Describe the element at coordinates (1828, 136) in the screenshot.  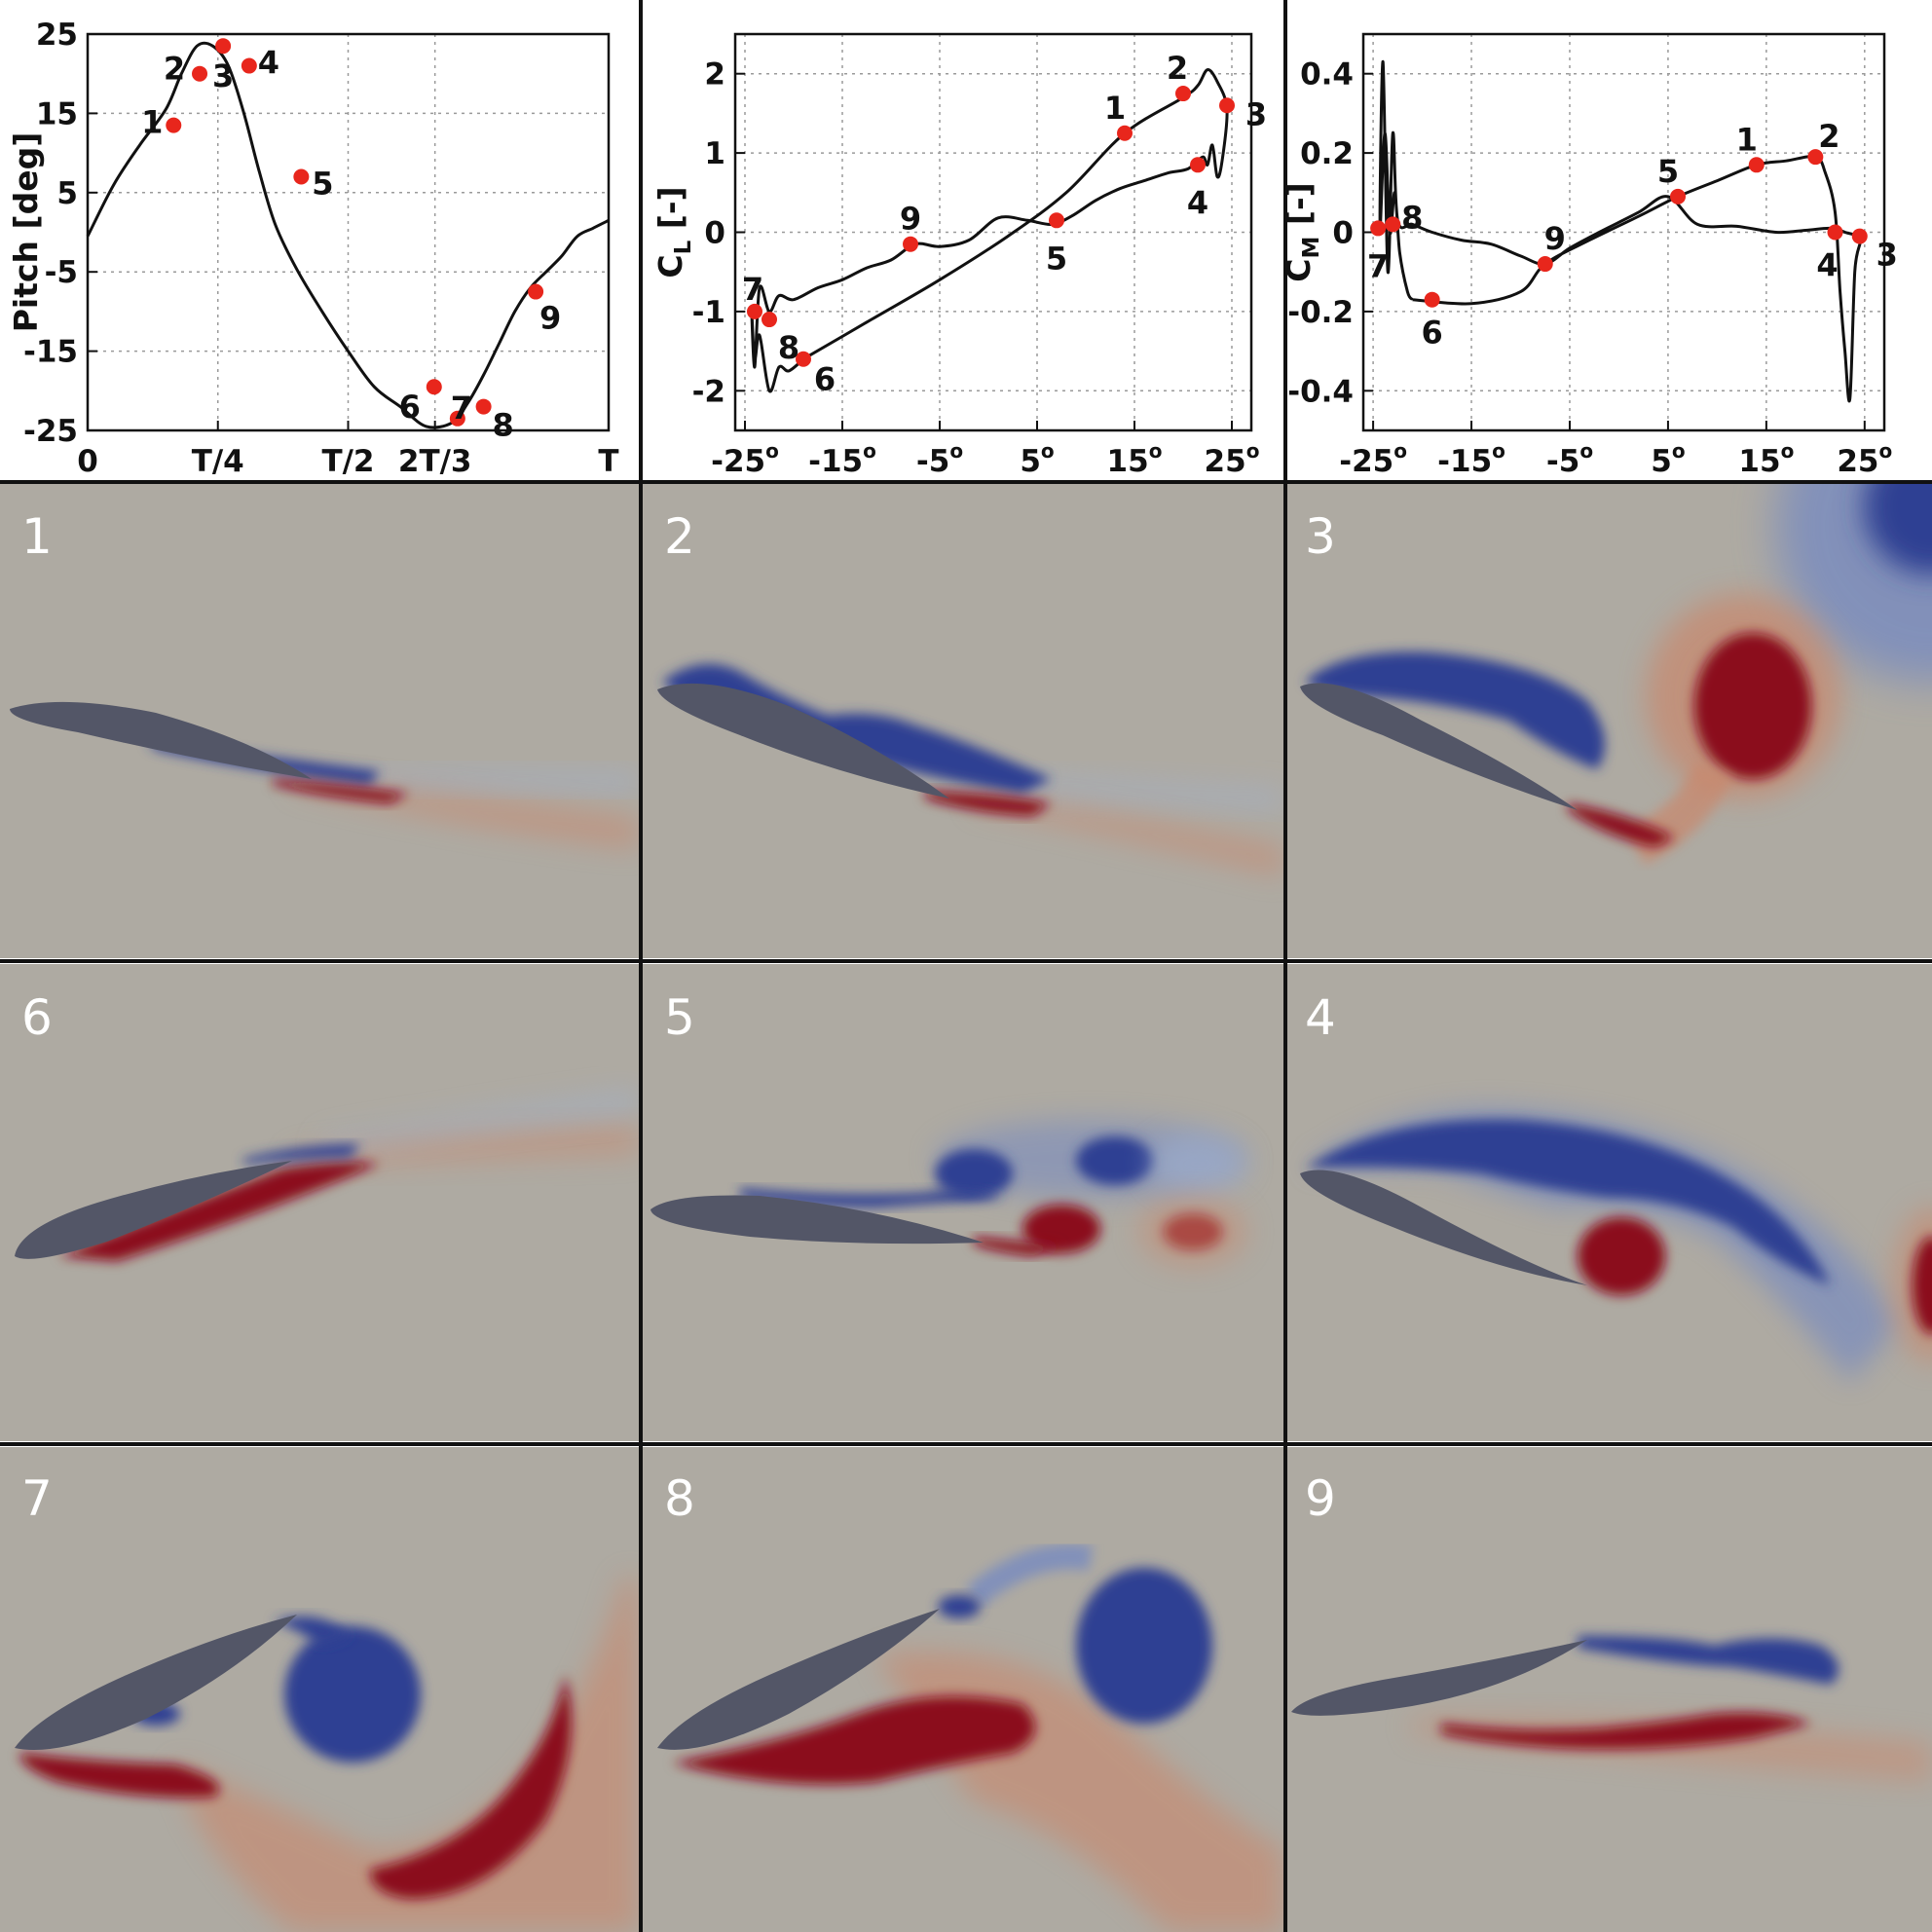
I see `moment-marker-label-2: 2` at that location.